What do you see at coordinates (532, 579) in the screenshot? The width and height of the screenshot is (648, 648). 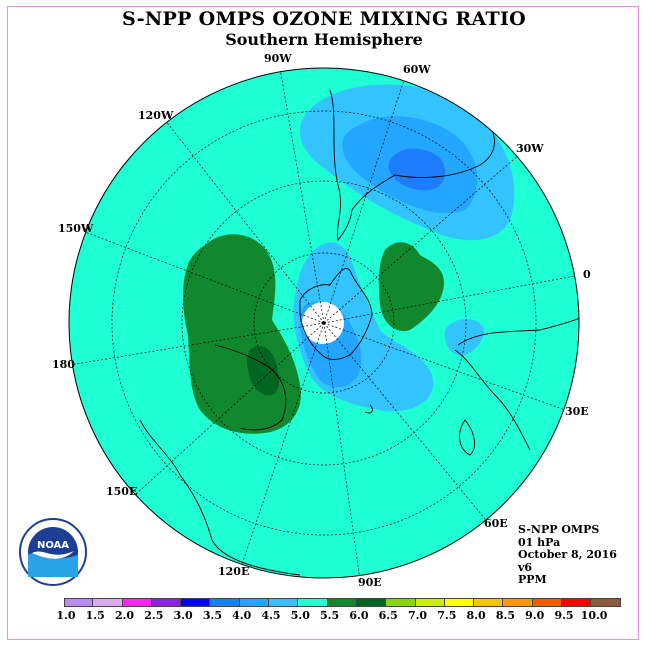 I see `info-units: PPM` at bounding box center [532, 579].